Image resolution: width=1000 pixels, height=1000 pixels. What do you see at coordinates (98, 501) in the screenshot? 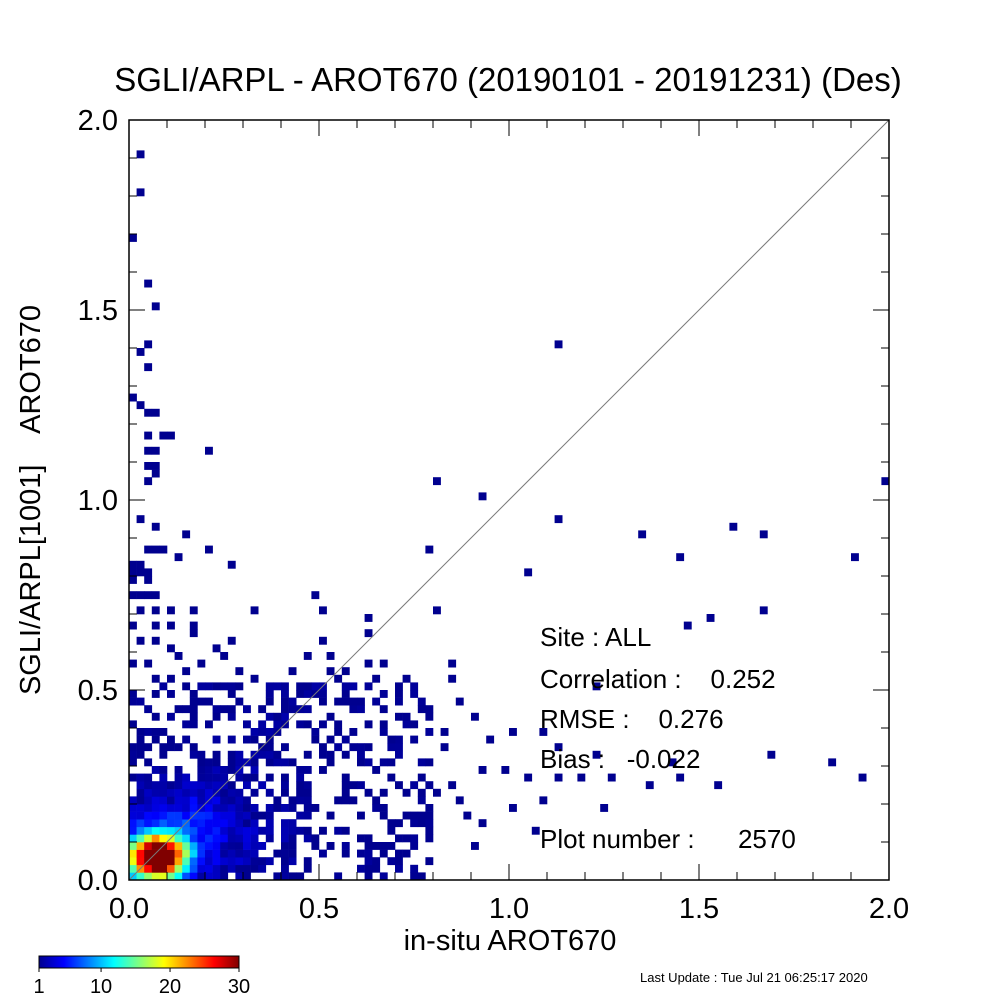
I see `y-tick-labels: 0.0 0.5 1.0 1.5 2.0` at bounding box center [98, 501].